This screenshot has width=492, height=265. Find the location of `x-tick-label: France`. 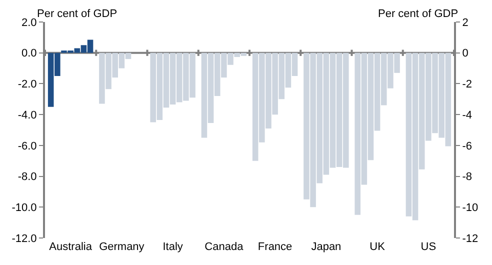

x-tick-label: France is located at coordinates (275, 247).